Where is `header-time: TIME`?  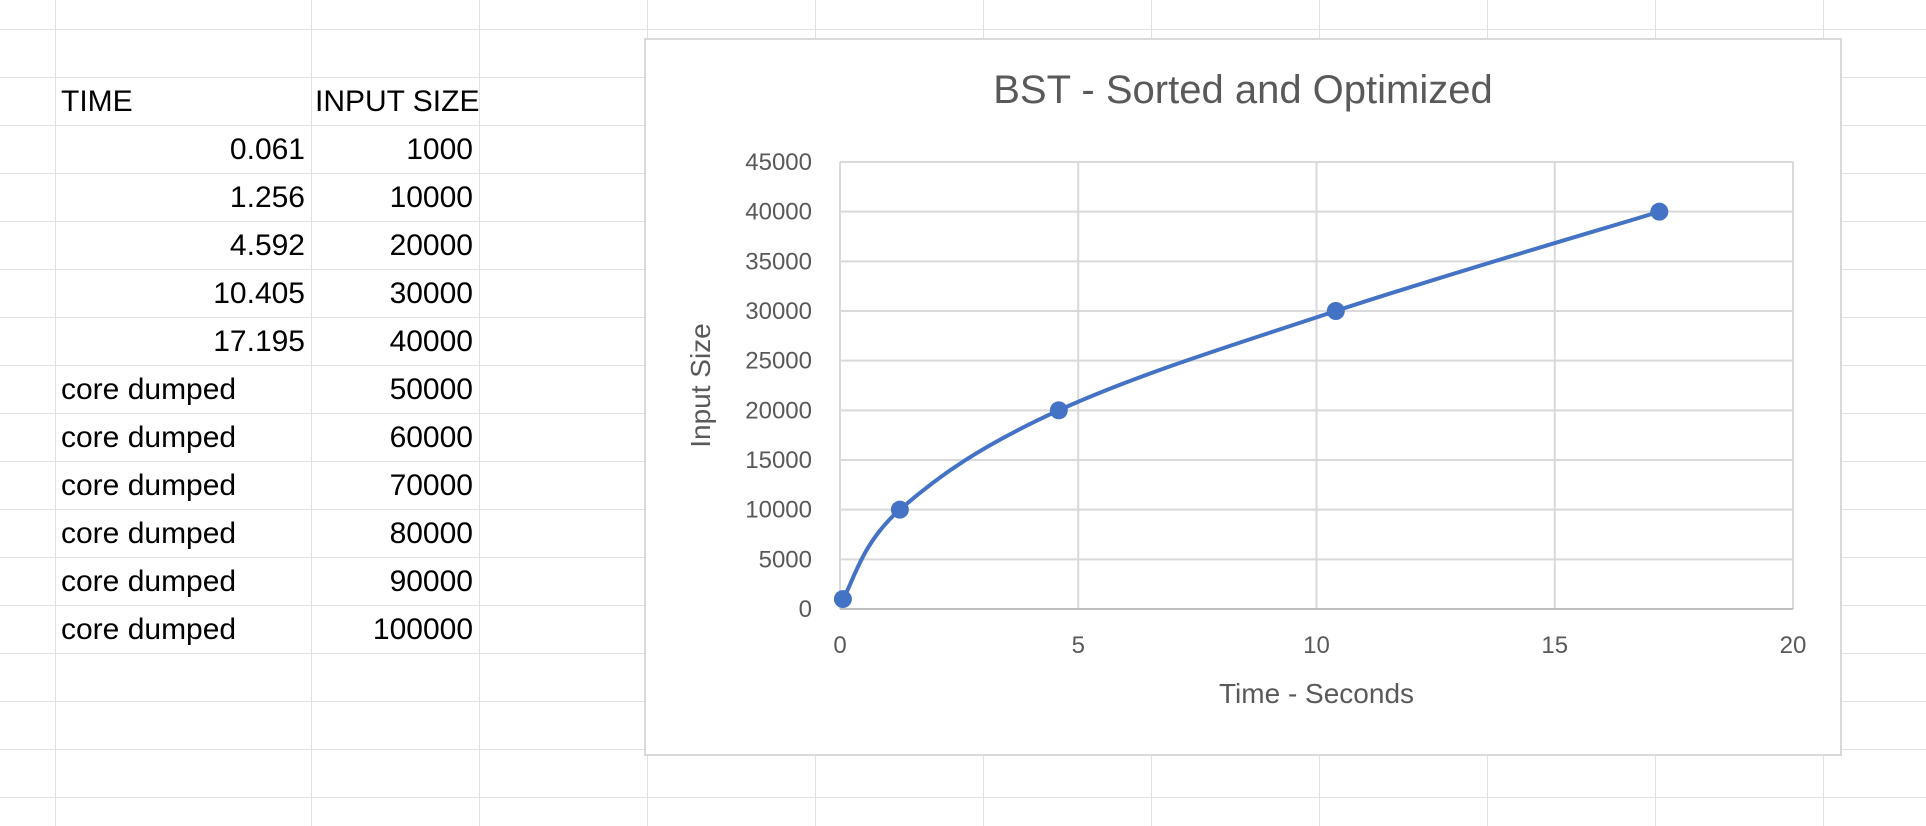
header-time: TIME is located at coordinates (97, 101).